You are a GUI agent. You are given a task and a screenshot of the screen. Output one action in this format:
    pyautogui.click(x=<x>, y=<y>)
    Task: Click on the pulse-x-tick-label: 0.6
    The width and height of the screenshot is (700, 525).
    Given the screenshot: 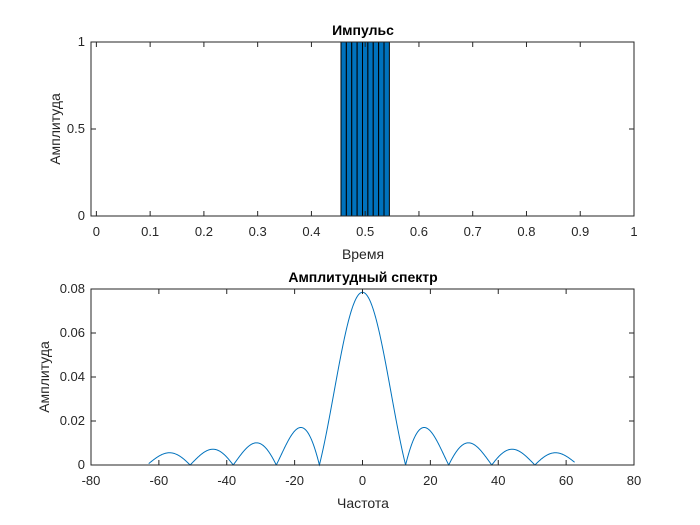 What is the action you would take?
    pyautogui.click(x=419, y=231)
    